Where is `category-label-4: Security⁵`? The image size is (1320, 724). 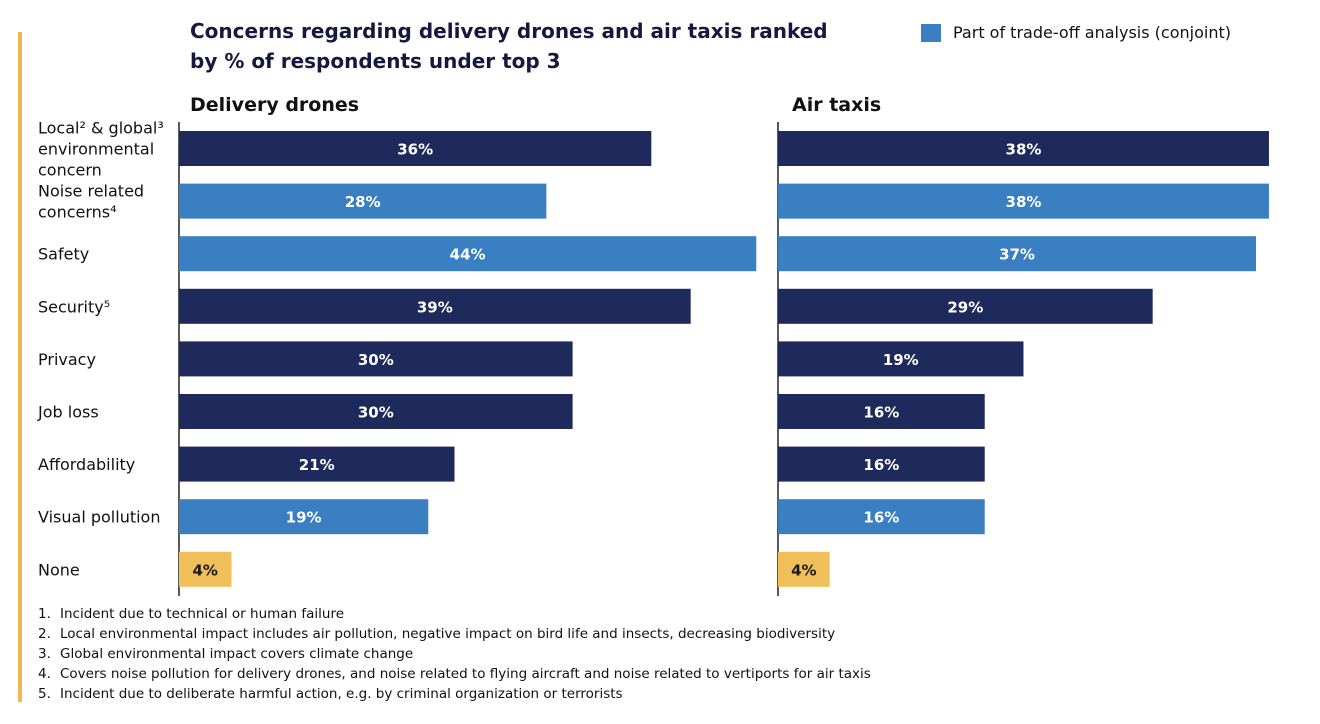 category-label-4: Security⁵ is located at coordinates (74, 306).